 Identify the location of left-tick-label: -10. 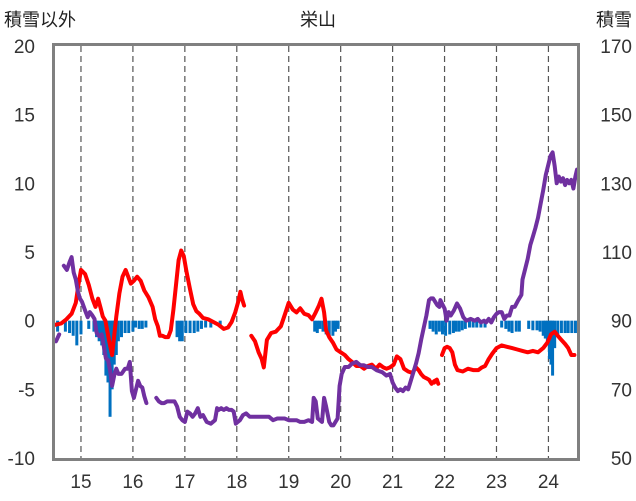
(21, 459).